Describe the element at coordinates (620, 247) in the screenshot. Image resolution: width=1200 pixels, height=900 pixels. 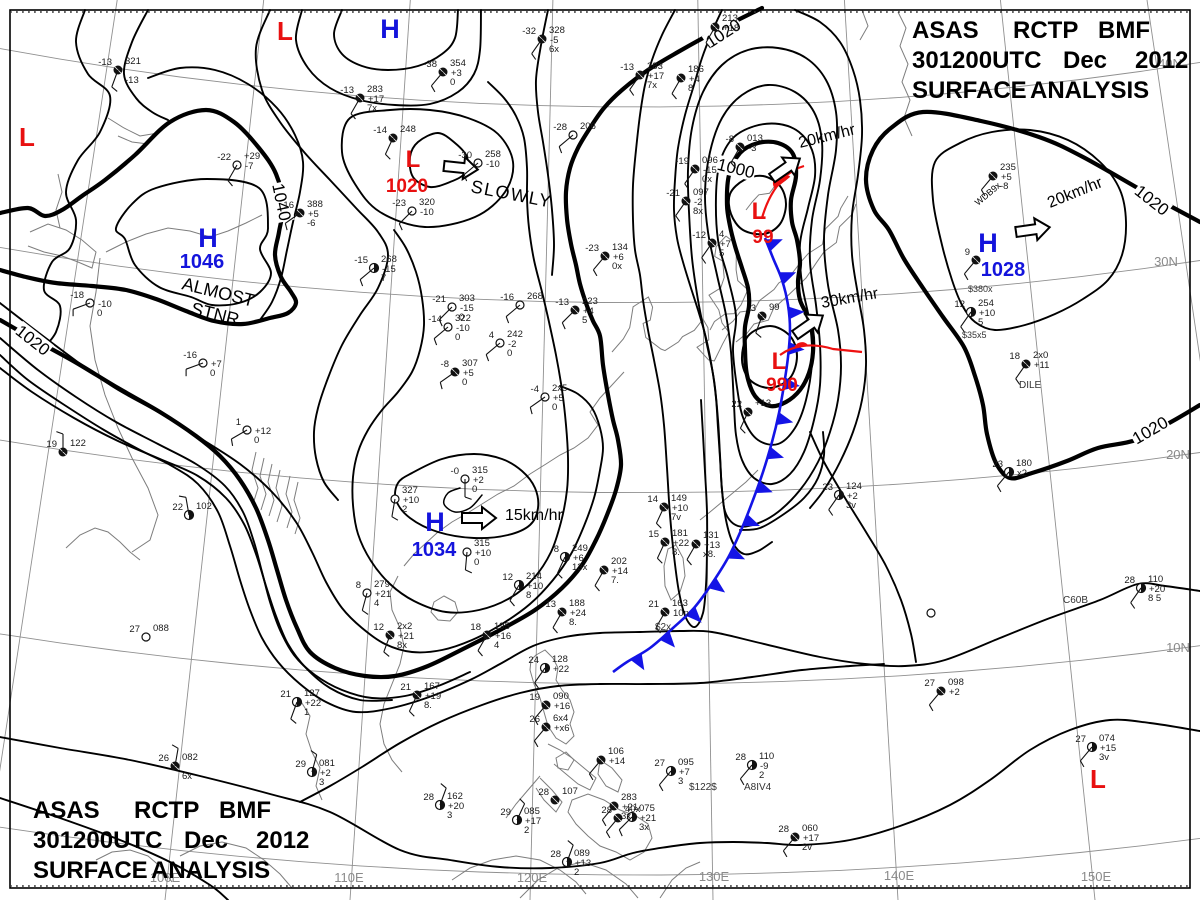
I see `svg-text: 134` at that location.